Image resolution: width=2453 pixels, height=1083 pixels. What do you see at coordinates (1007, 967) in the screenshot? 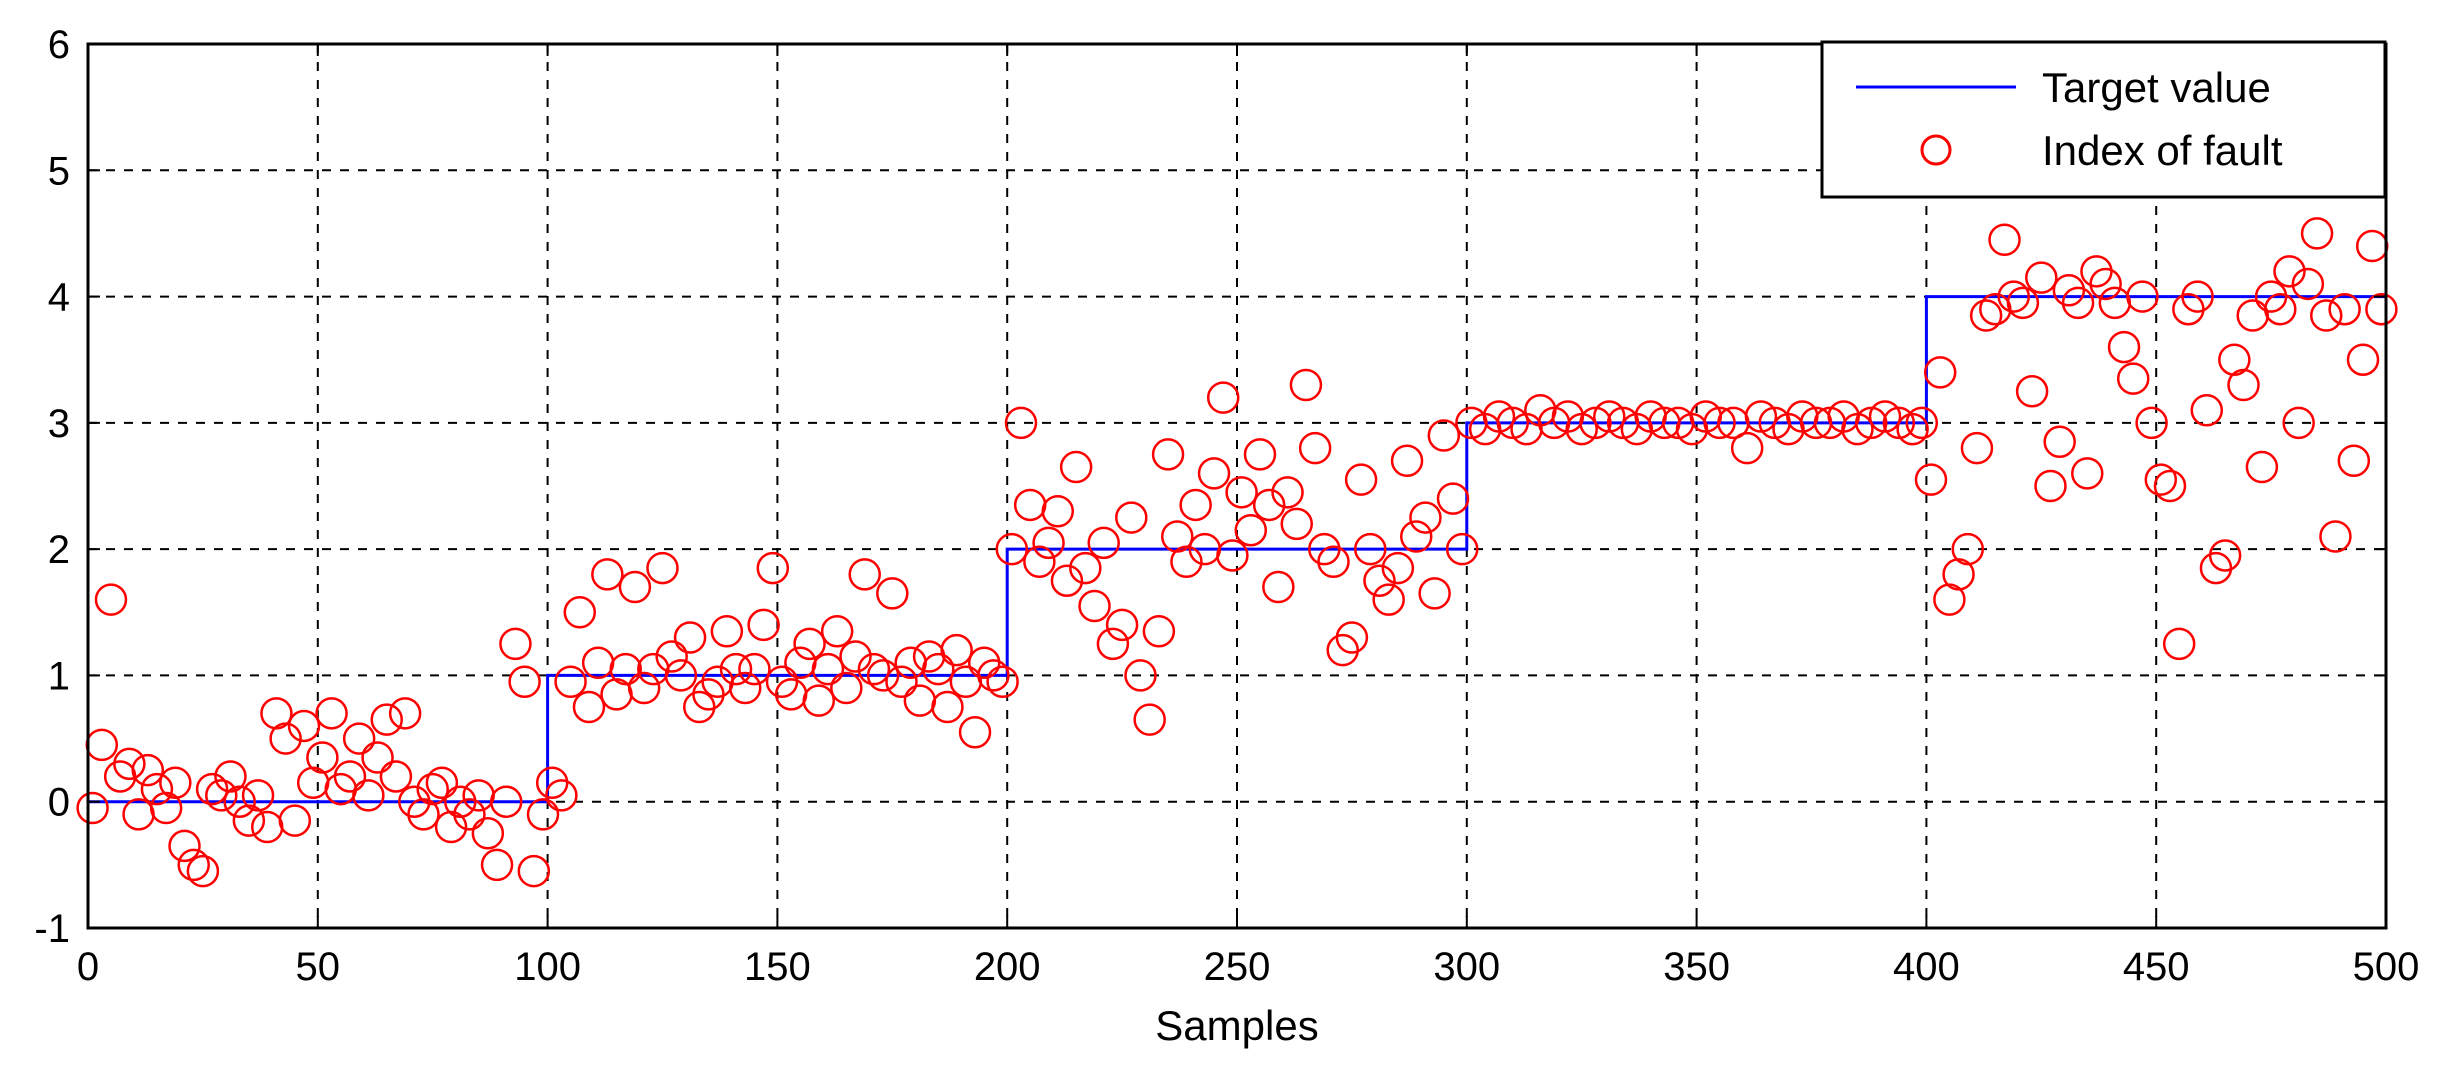
I see `x-tick-label: 200` at bounding box center [1007, 967].